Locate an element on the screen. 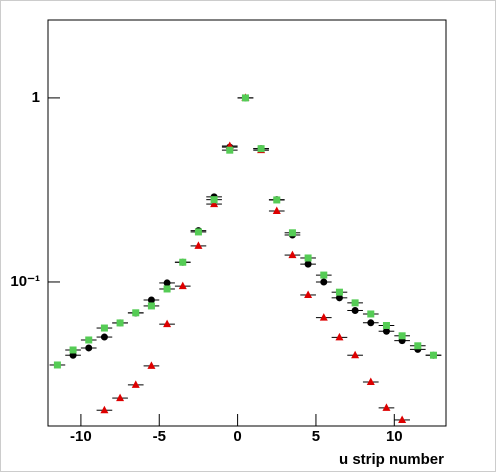 This screenshot has width=496, height=472. y-tick-label: 10⁻¹ is located at coordinates (25, 281).